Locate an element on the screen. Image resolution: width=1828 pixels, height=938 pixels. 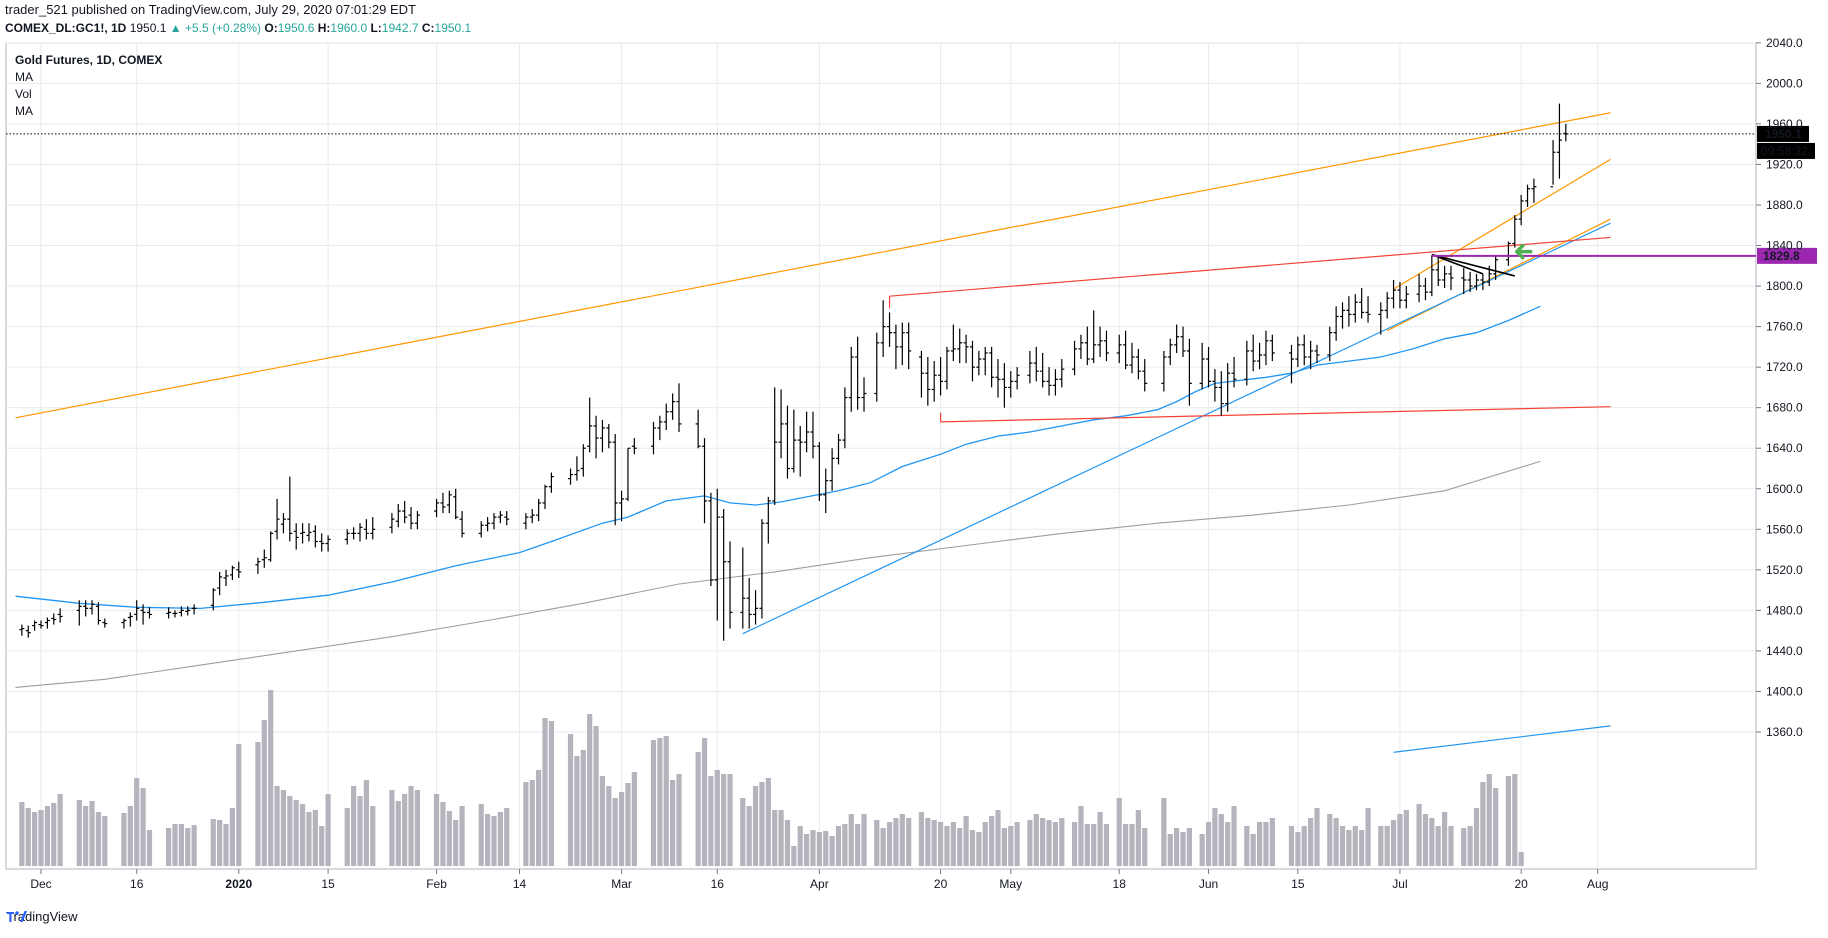
price-tick-label: 1360.0 is located at coordinates (1784, 732).